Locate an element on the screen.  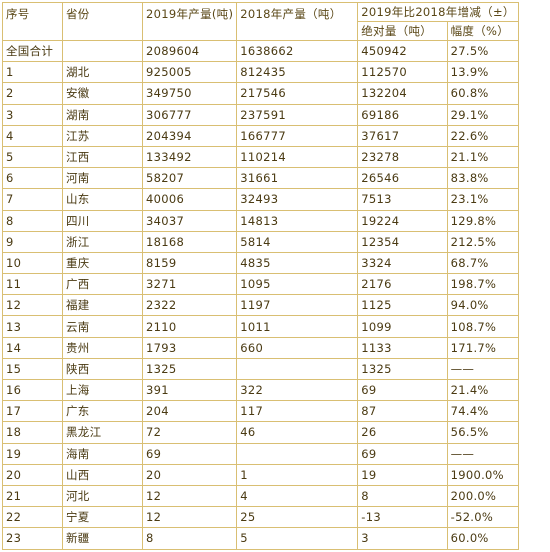
cell-percent: 200.0% is located at coordinates (482, 496).